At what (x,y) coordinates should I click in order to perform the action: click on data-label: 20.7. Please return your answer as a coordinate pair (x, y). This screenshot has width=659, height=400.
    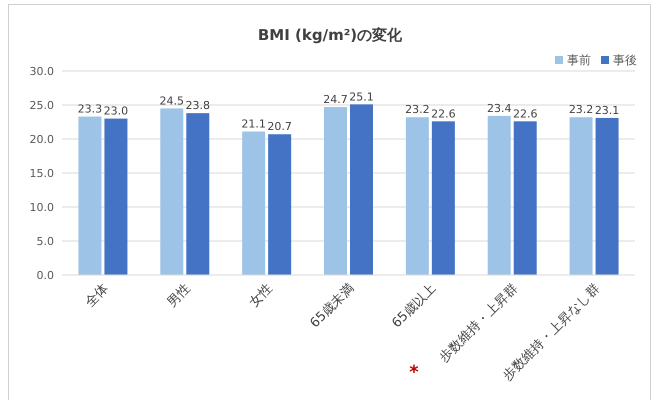
    Looking at the image, I should click on (279, 127).